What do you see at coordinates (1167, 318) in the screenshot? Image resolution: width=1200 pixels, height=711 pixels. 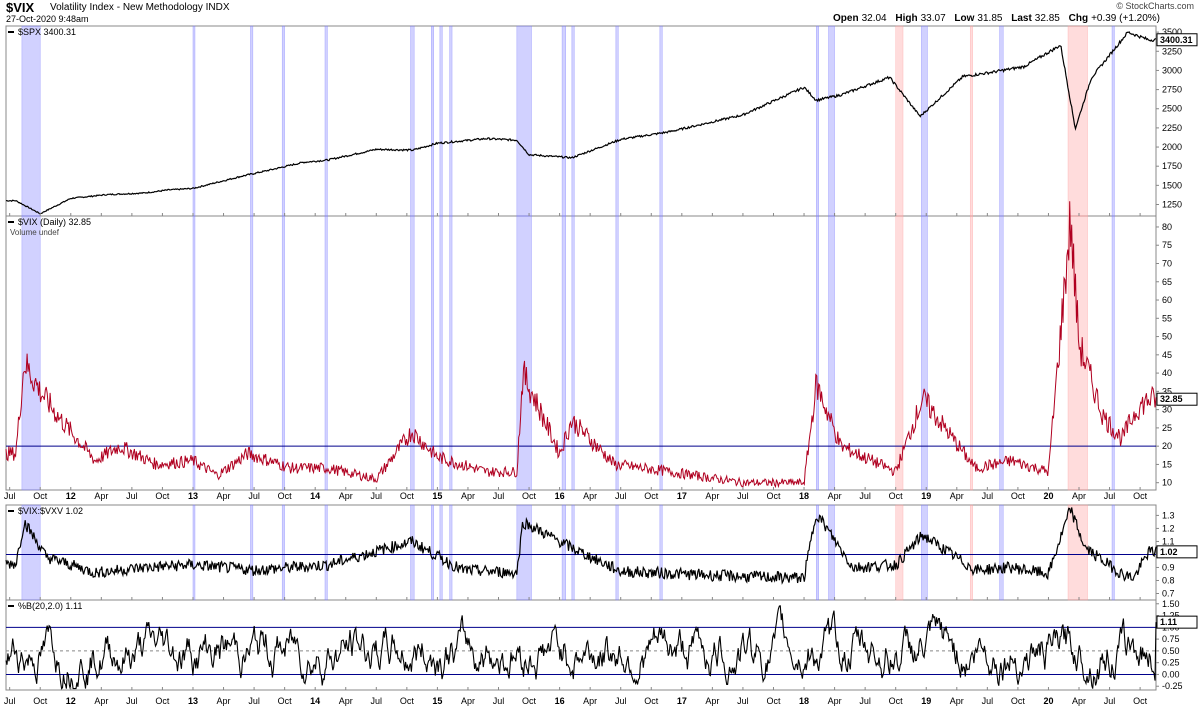 I see `y-tick-label: 55` at bounding box center [1167, 318].